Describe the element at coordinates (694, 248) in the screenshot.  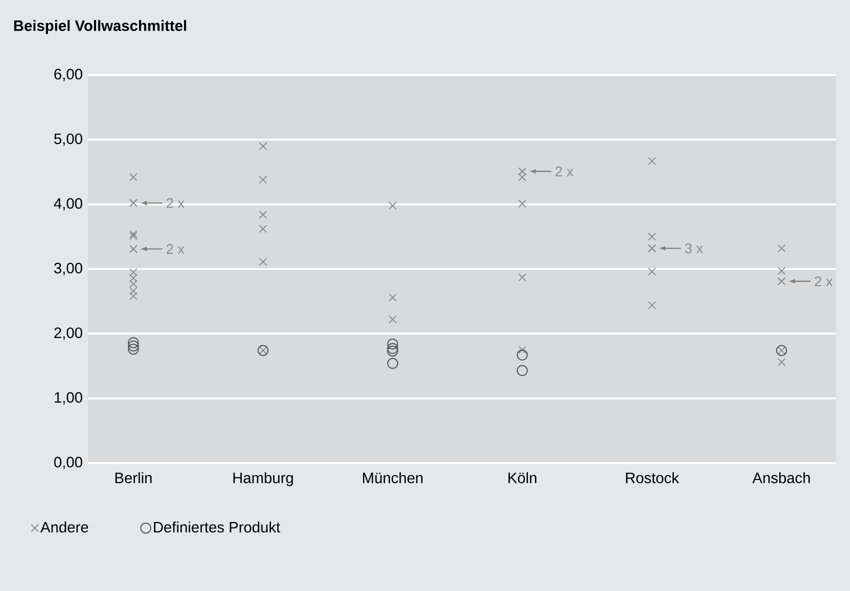
I see `annotation: 3 x` at that location.